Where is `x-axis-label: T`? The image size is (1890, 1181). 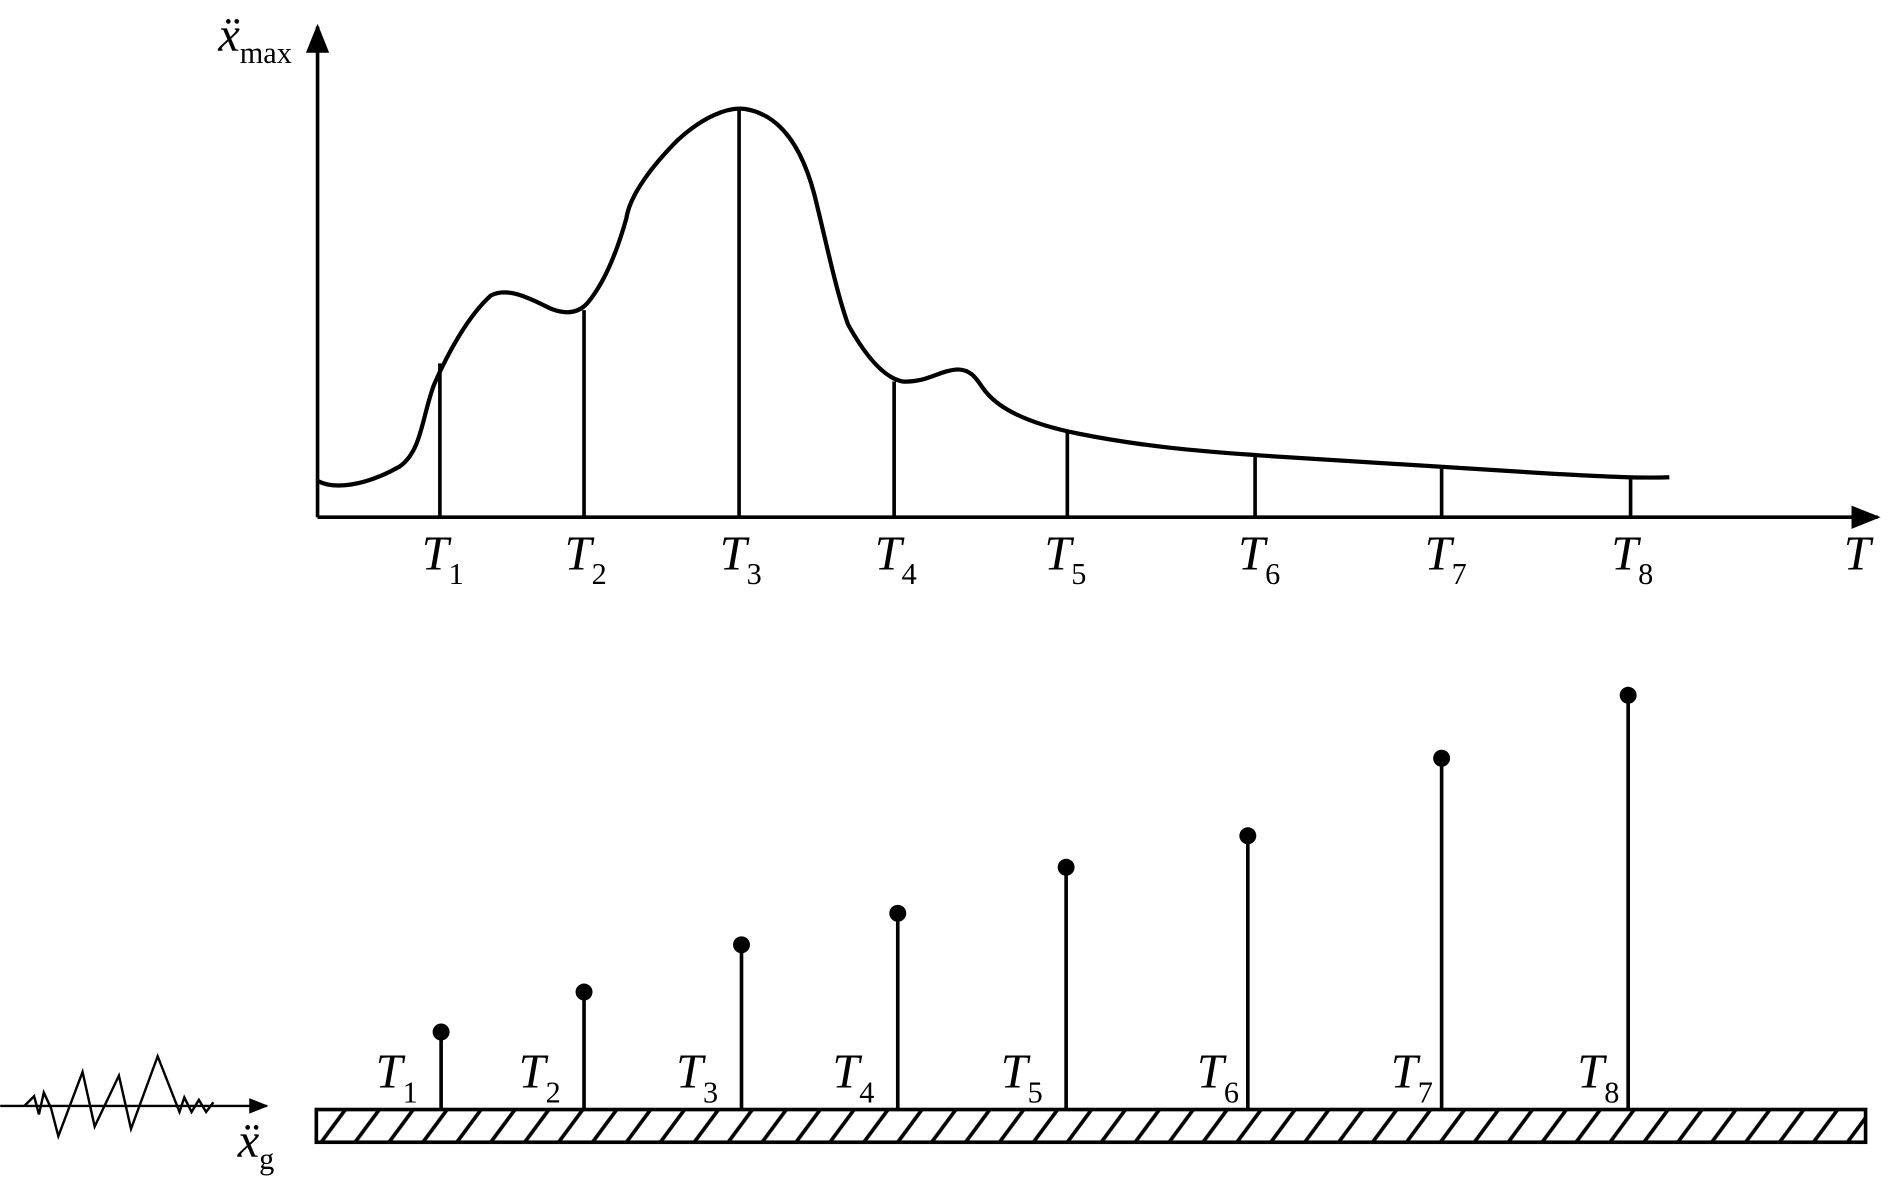
x-axis-label: T is located at coordinates (1859, 553).